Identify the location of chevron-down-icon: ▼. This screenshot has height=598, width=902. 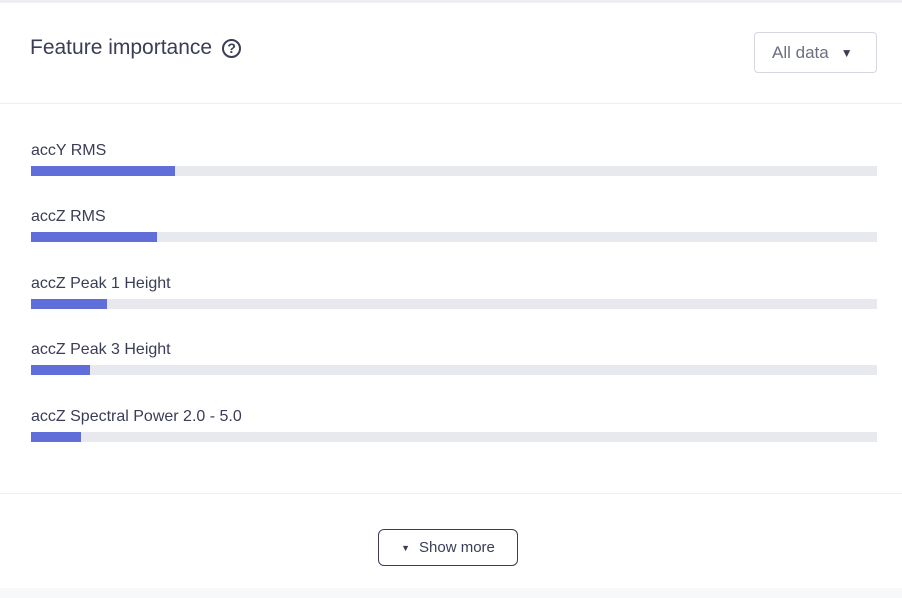
(846, 52).